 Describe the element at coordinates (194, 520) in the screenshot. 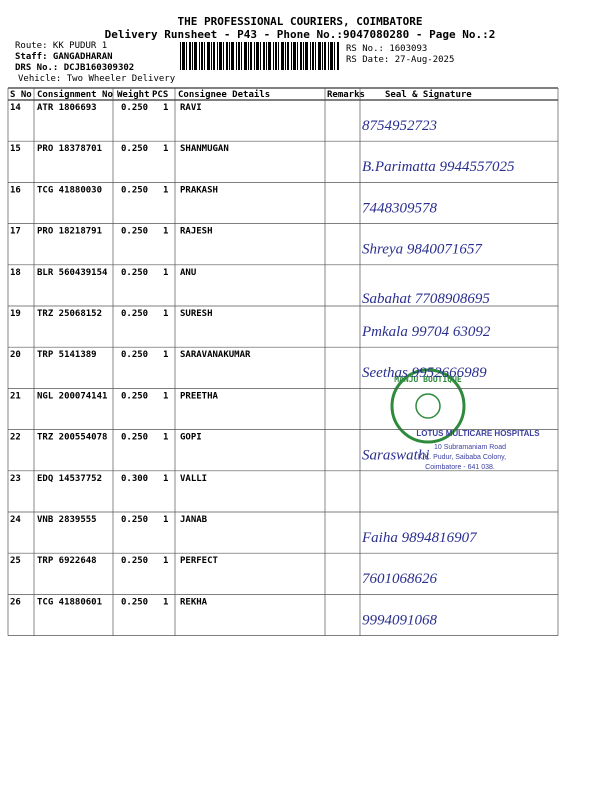

I see `cell: JANAB` at that location.